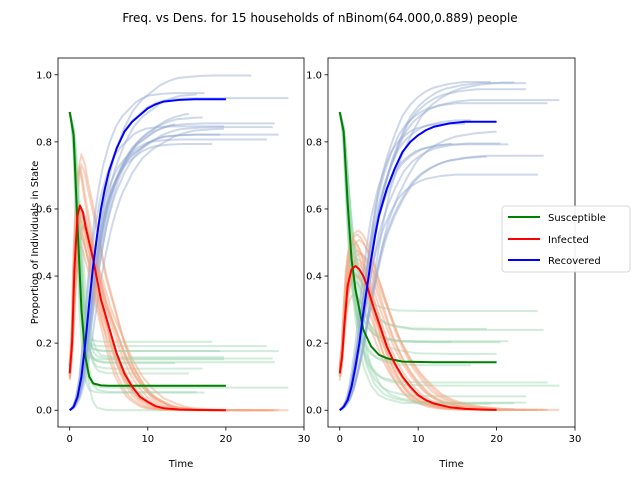 This screenshot has width=640, height=480. Describe the element at coordinates (180, 464) in the screenshot. I see `left-panel-xlabel: Time` at that location.